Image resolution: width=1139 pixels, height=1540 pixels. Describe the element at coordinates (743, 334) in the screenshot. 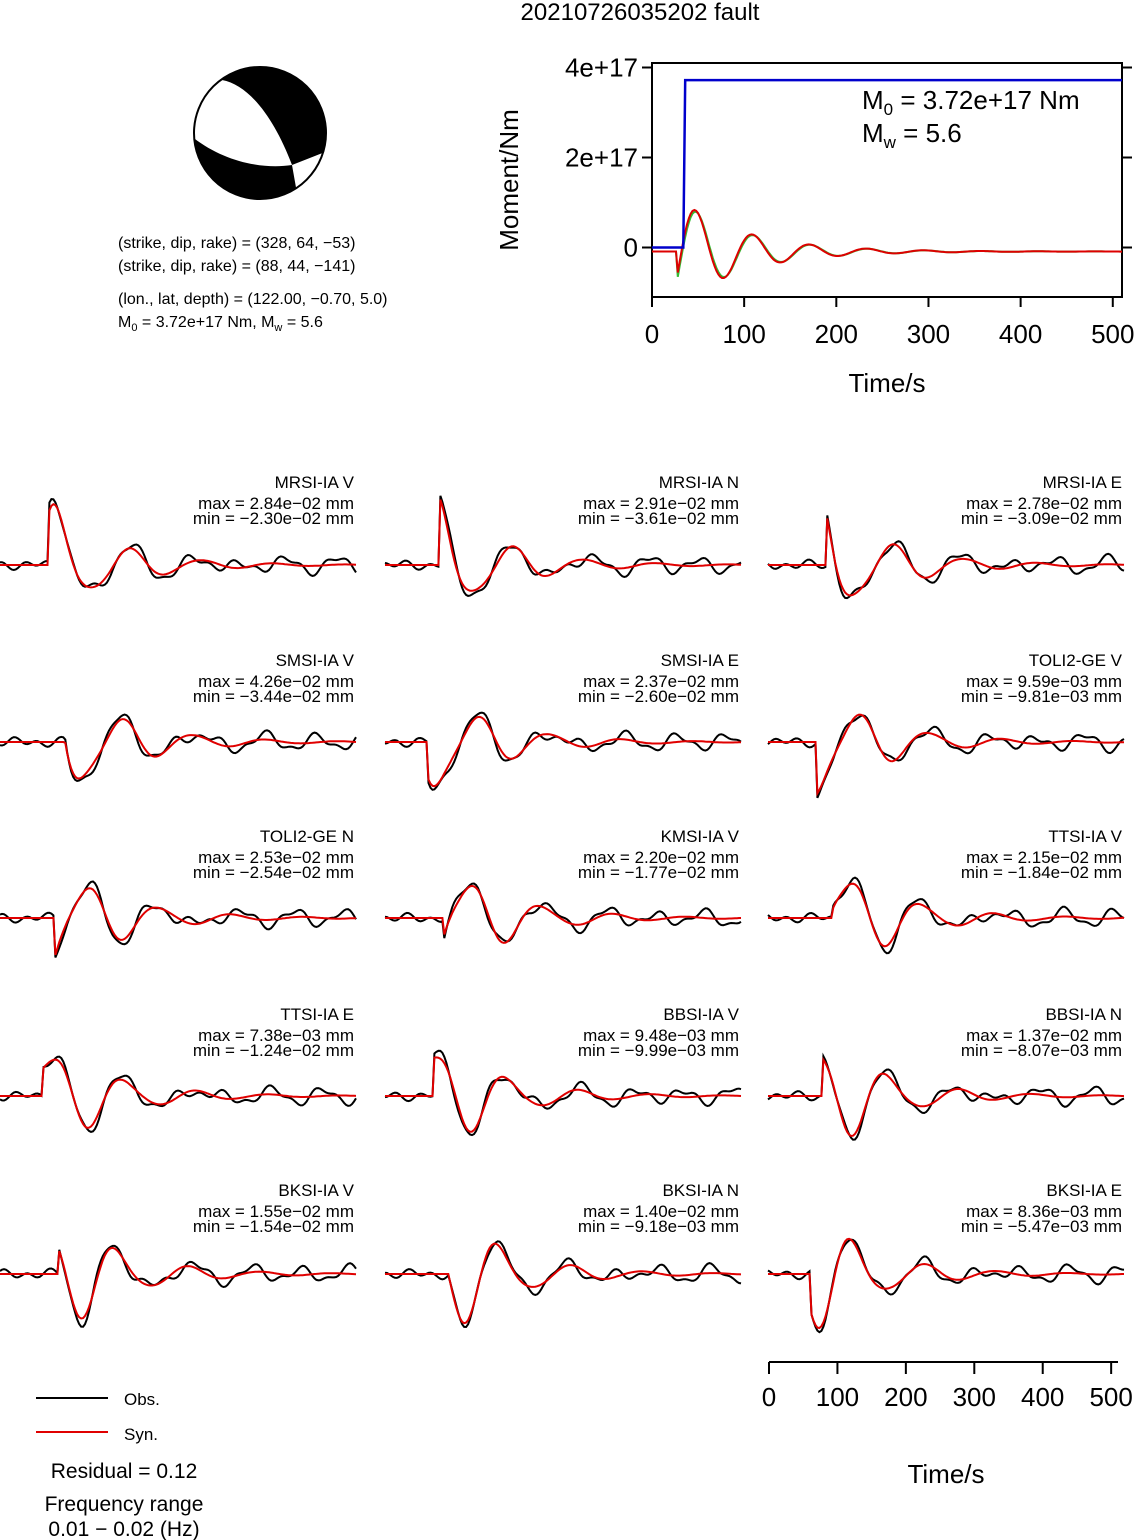

I see `moment-xtick-label: 100` at that location.